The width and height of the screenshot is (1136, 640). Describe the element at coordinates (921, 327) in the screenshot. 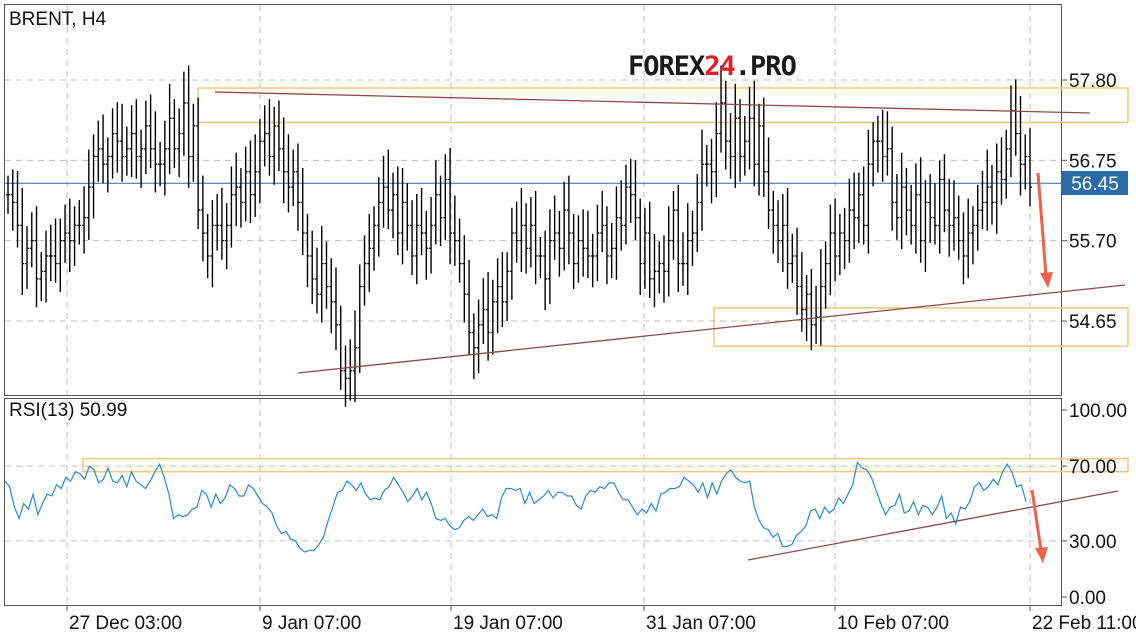

I see `support-zone` at that location.